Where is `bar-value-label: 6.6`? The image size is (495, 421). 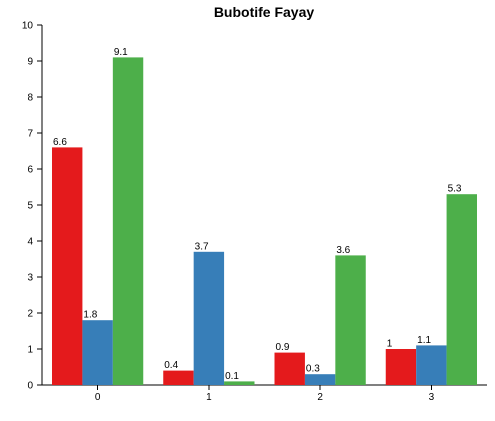 bar-value-label: 6.6 is located at coordinates (60, 142).